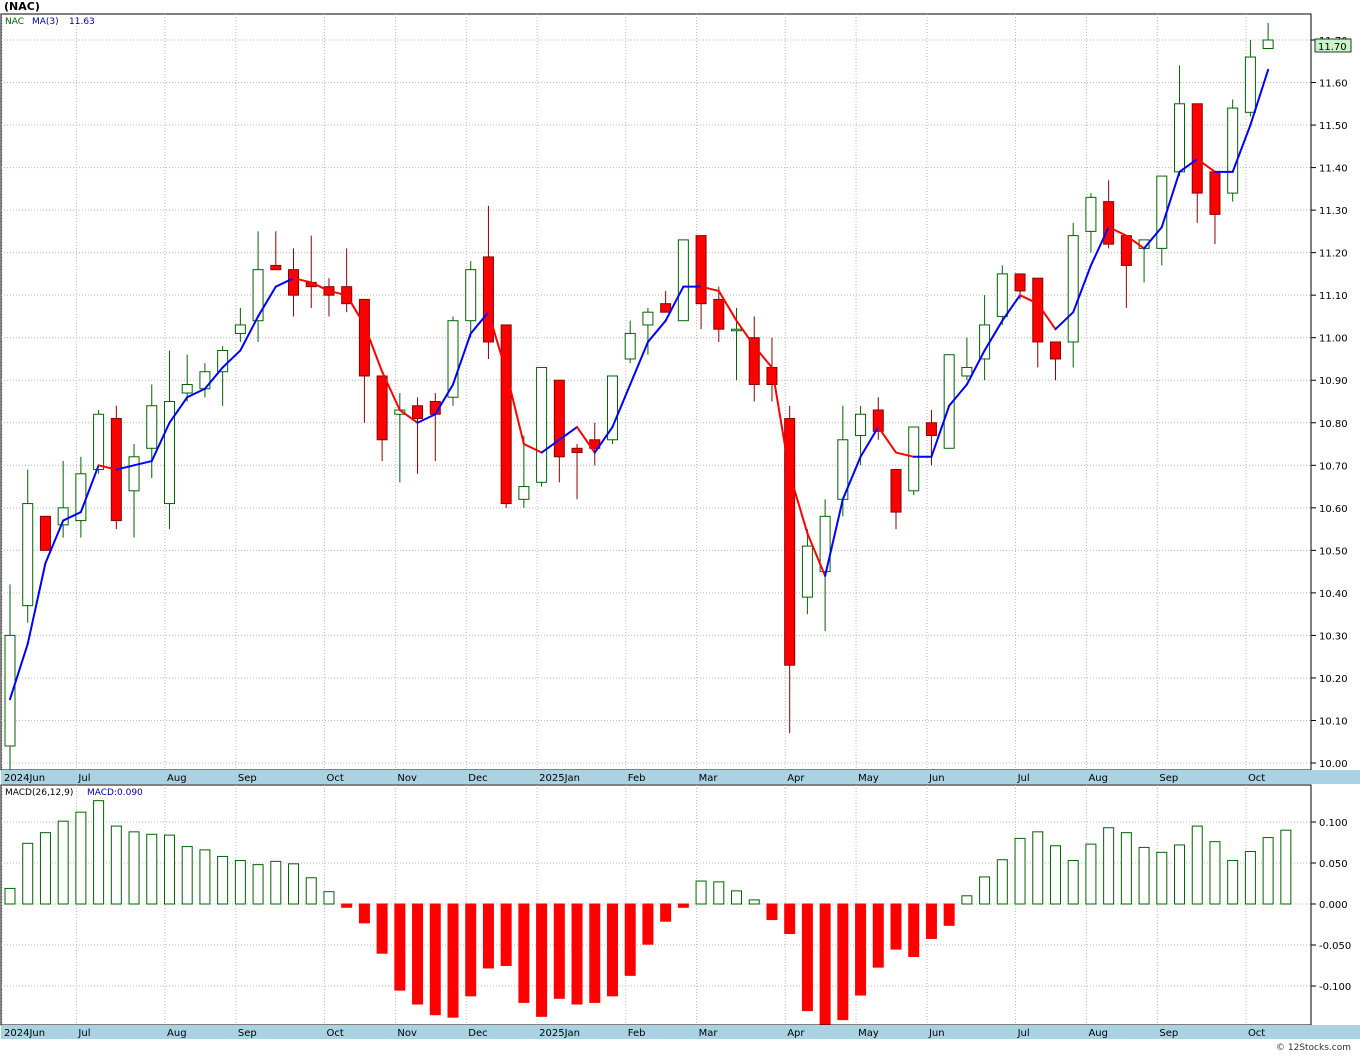  I want to click on date-tick-label: Jul, so click(83, 778).